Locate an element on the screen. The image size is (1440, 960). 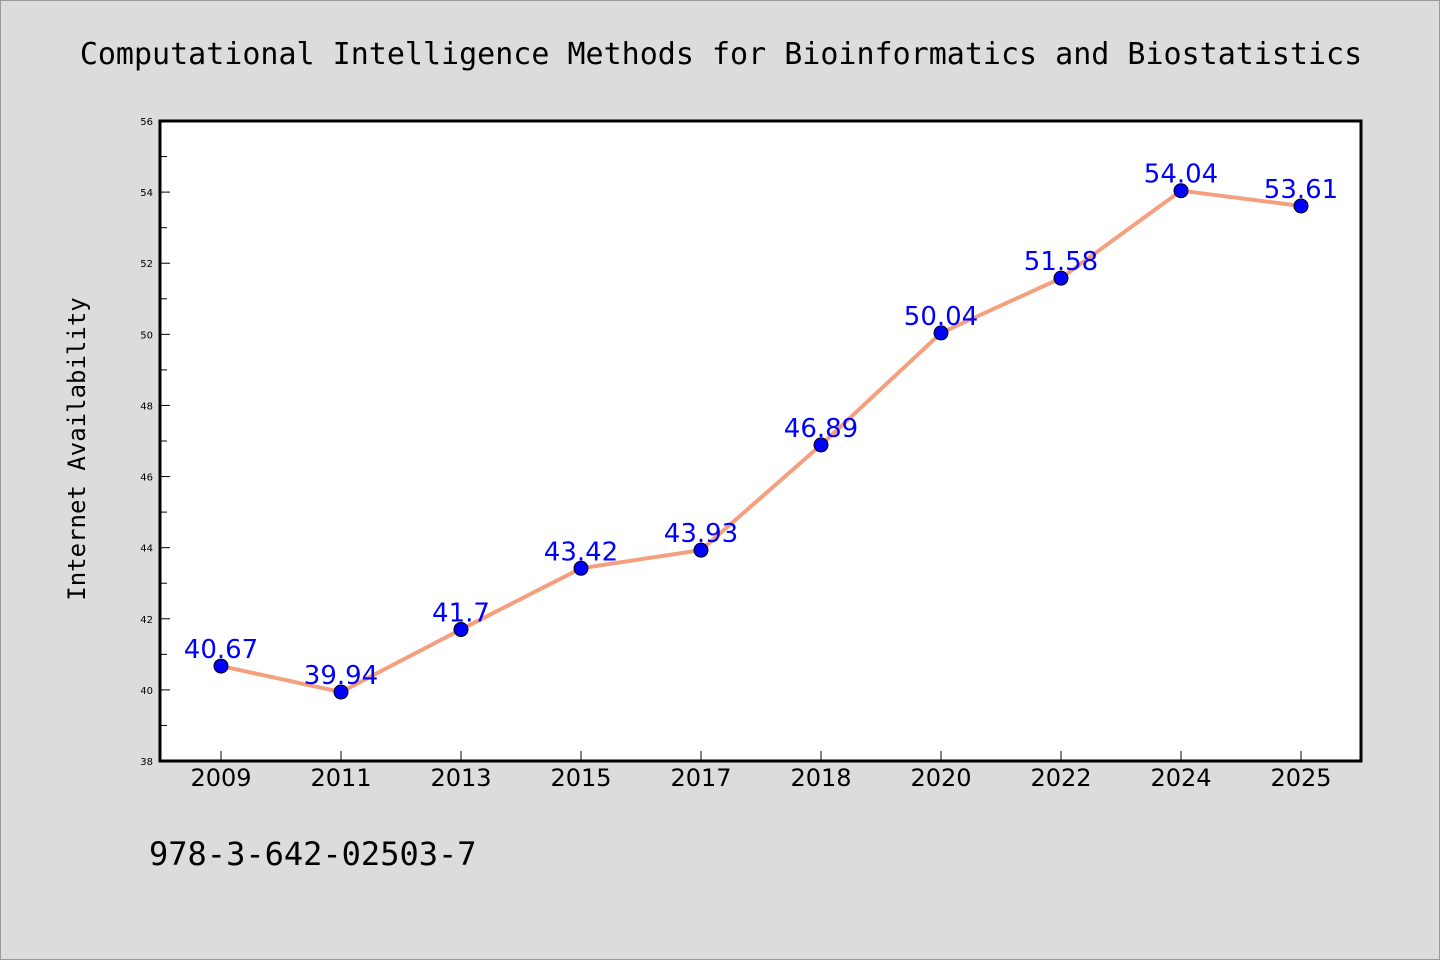
data-label: 53.61 is located at coordinates (1301, 190).